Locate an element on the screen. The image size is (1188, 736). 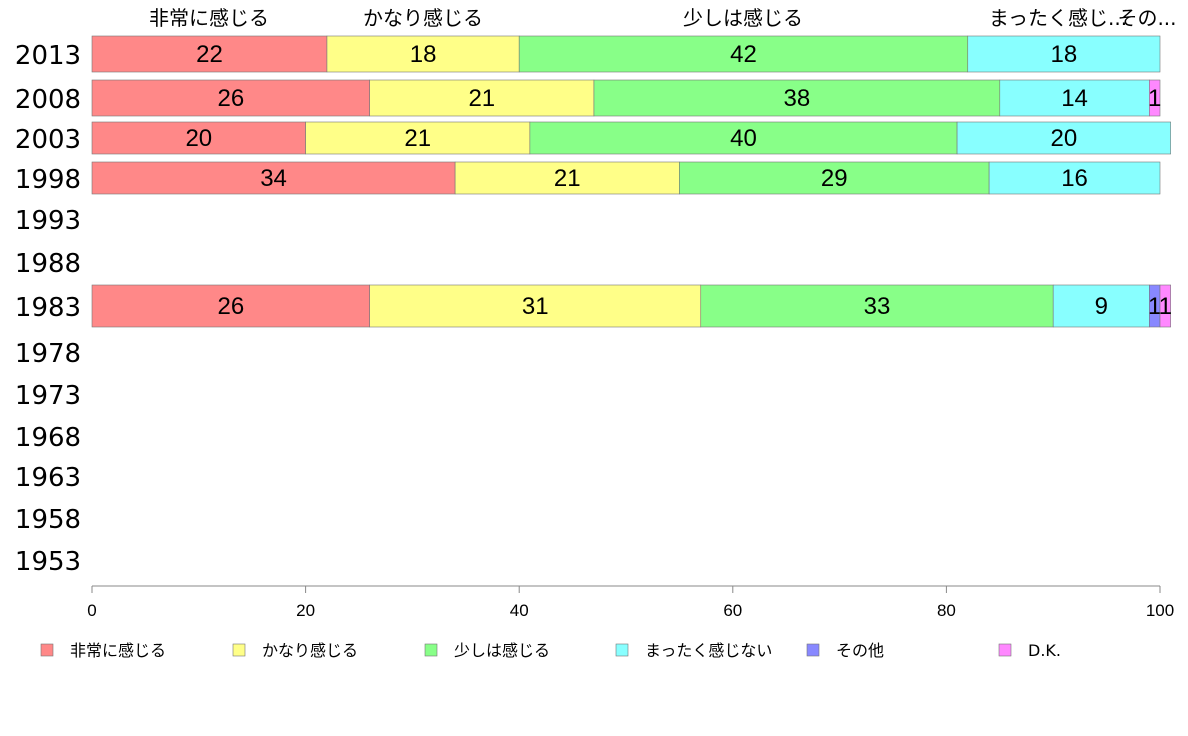
x-axis: 0 20 40 60 80 100 is located at coordinates (630, 602).